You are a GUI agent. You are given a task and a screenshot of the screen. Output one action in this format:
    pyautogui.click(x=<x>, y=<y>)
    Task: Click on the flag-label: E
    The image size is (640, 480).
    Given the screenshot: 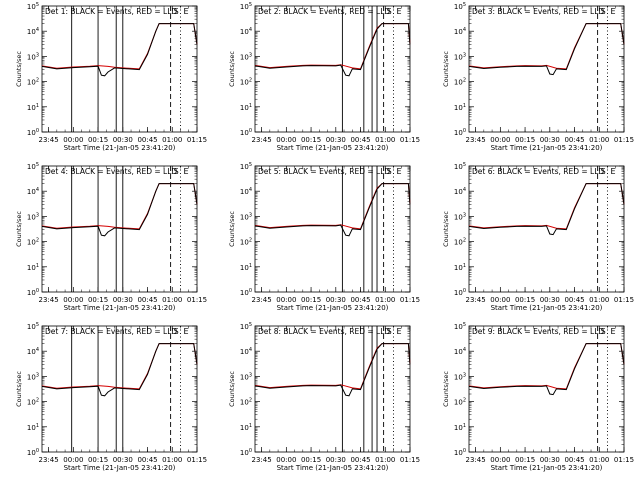 What is the action you would take?
    pyautogui.click(x=399, y=11)
    